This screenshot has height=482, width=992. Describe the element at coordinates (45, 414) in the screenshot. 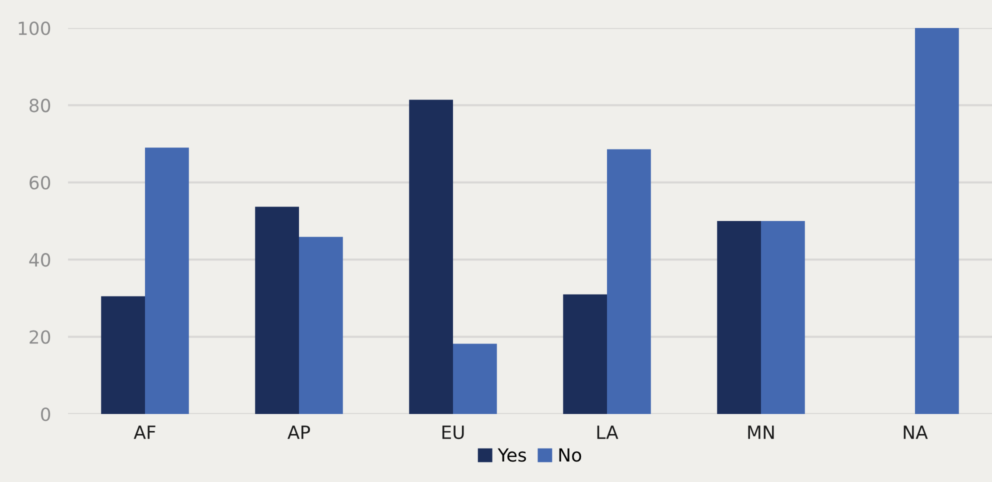

I see `y-tick-label: 0` at that location.